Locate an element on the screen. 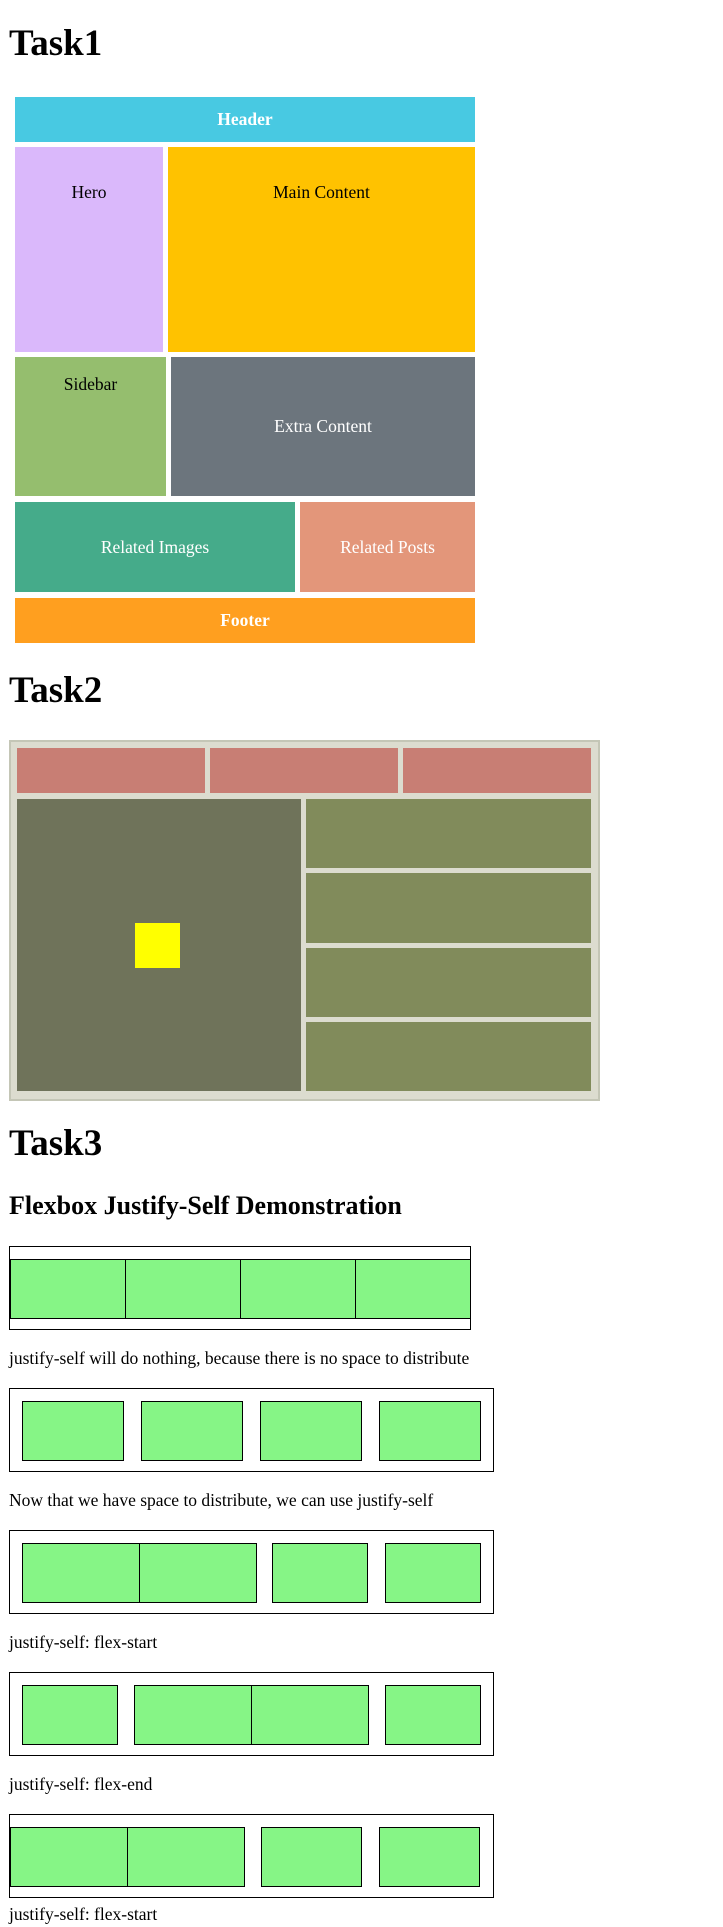 This screenshot has height=1927, width=723. caption-4: justify-self: flex-end is located at coordinates (81, 1784).